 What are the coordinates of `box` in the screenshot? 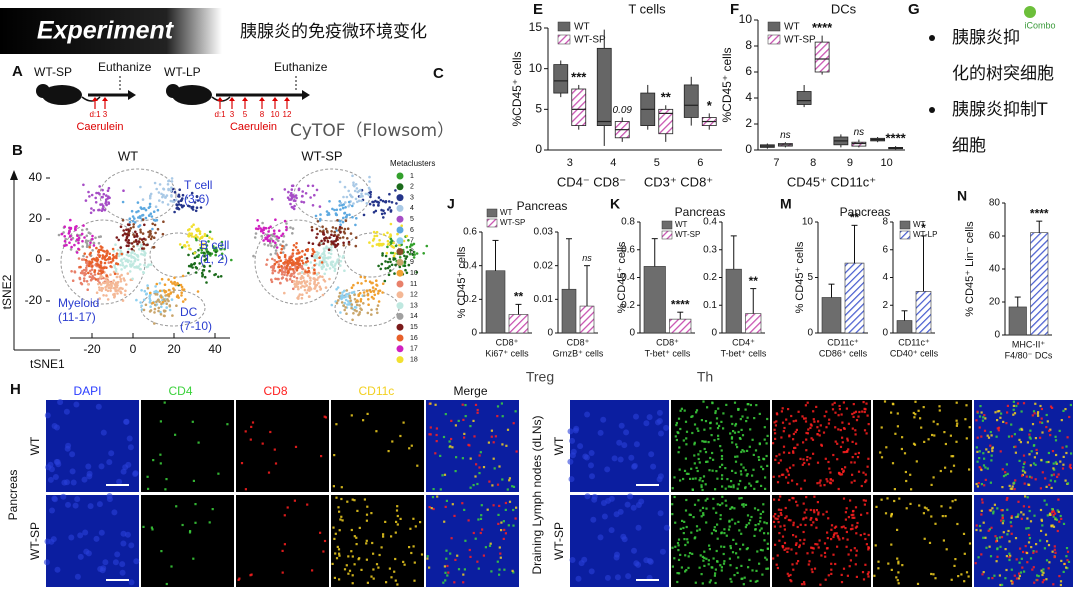 It's located at (691, 101).